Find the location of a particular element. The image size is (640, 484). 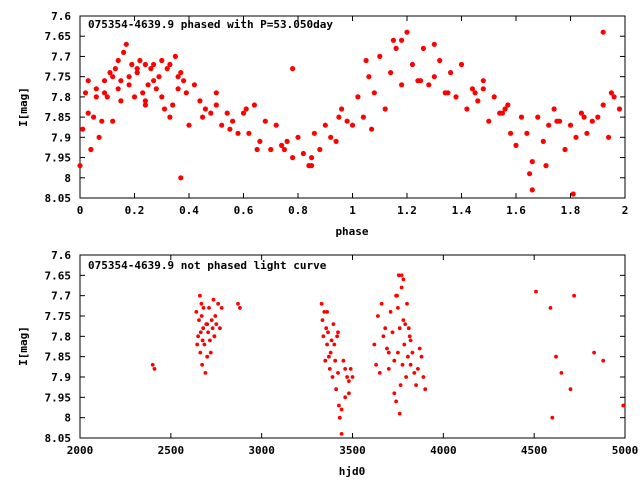

phased-y-tick-label: 8.05 is located at coordinates (58, 198).